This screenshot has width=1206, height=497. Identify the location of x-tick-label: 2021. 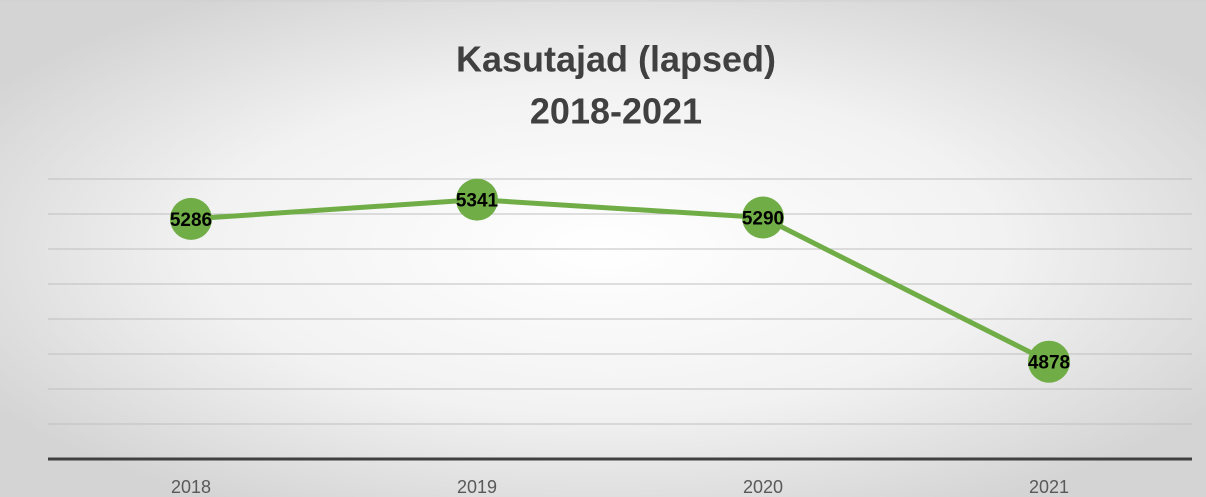
(1049, 487).